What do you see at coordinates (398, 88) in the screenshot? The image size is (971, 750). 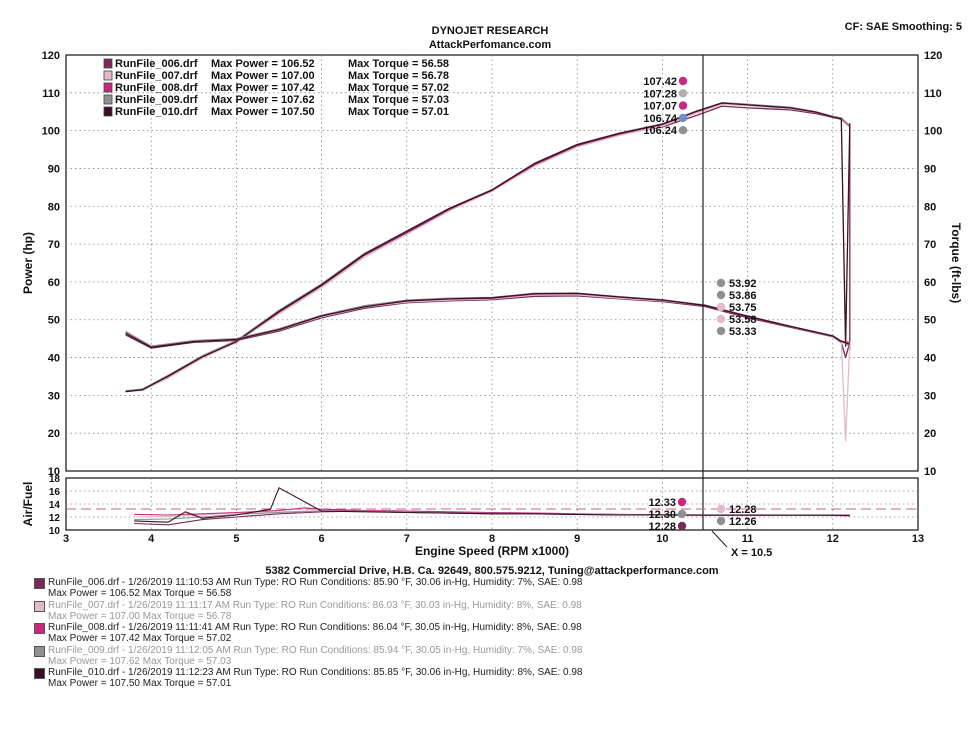 I see `legend-max-torque: Max Torque = 57.02` at bounding box center [398, 88].